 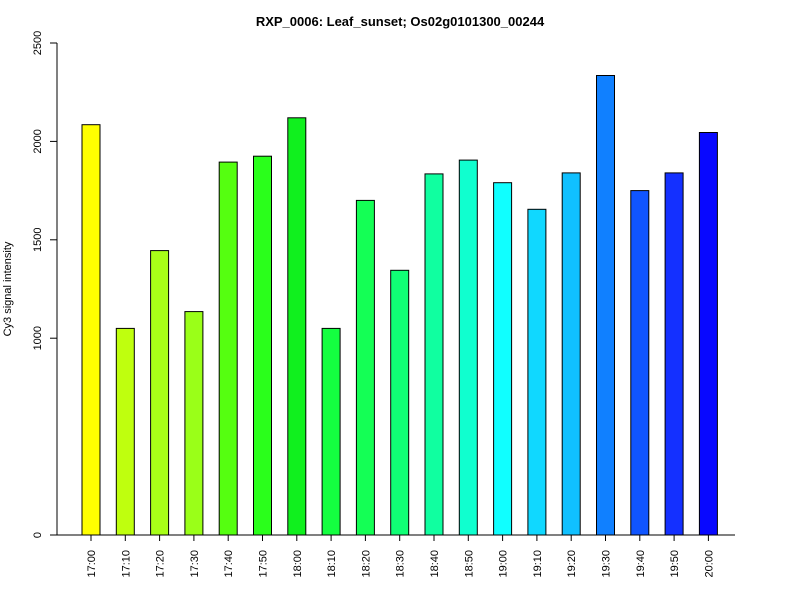 I want to click on y-axis: 0 1000 1500 2000 2500, so click(x=45, y=284).